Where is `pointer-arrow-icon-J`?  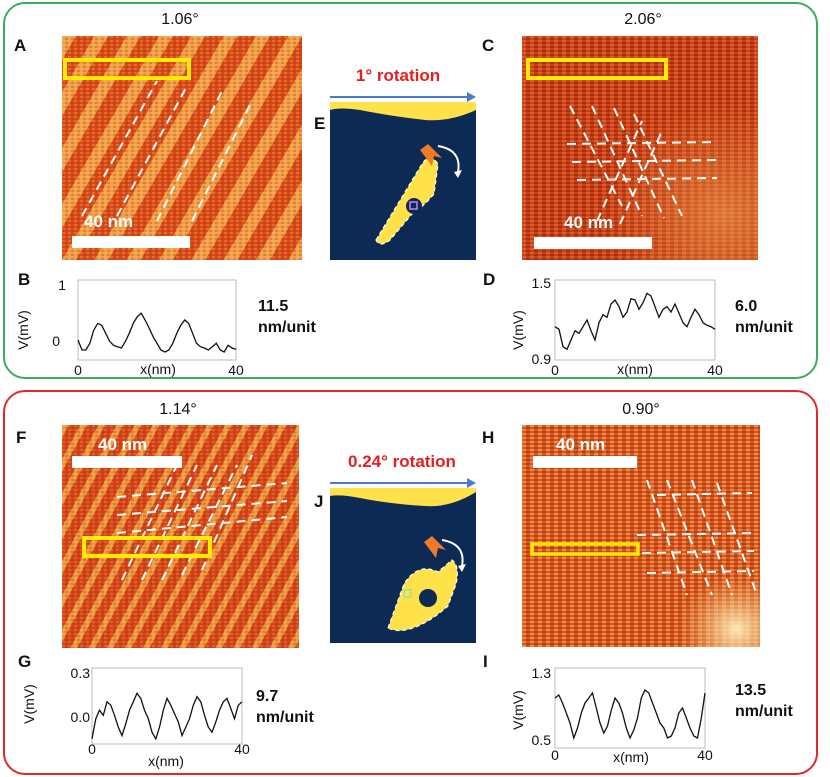
pointer-arrow-icon-J is located at coordinates (435, 547).